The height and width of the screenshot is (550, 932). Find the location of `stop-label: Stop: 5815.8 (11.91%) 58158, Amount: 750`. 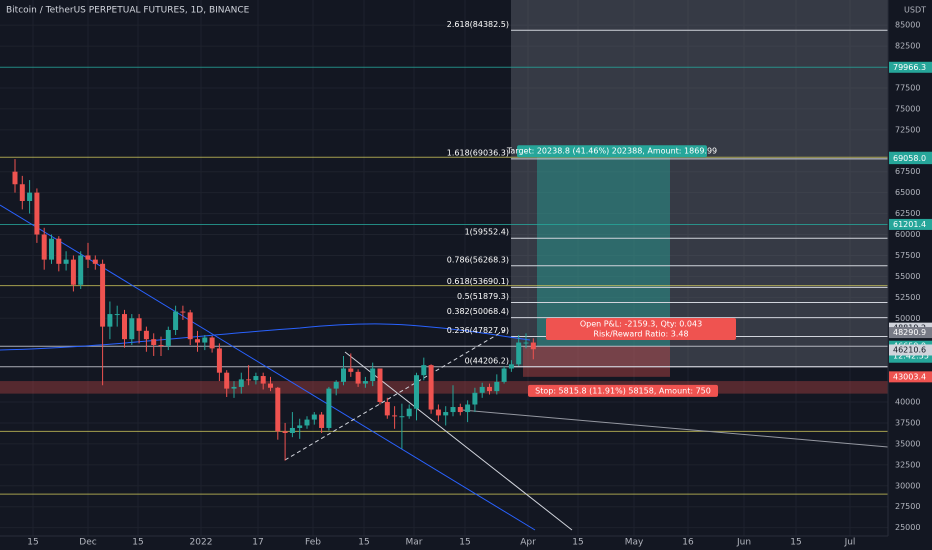

stop-label: Stop: 5815.8 (11.91%) 58158, Amount: 750 is located at coordinates (623, 390).